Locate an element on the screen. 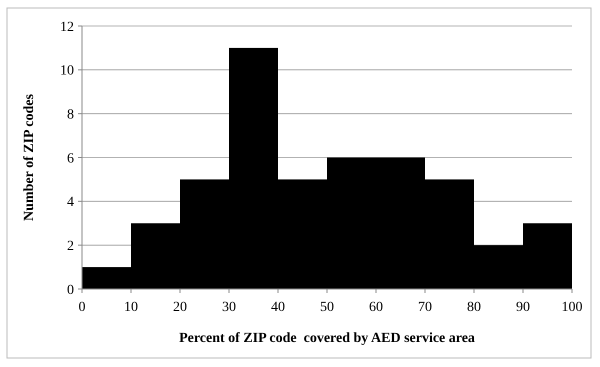 The height and width of the screenshot is (367, 600). x-tick-label: 0 is located at coordinates (82, 307).